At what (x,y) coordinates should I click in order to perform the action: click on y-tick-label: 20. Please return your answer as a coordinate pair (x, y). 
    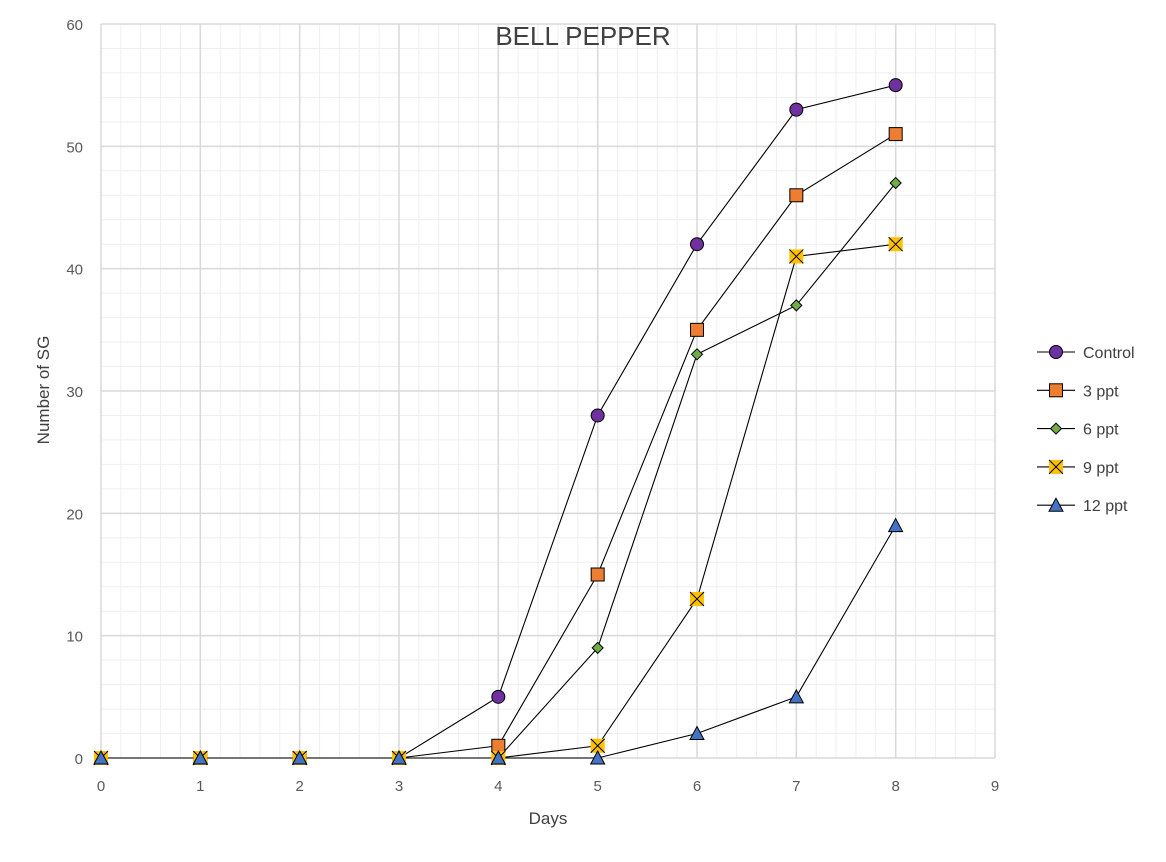
    Looking at the image, I should click on (74, 514).